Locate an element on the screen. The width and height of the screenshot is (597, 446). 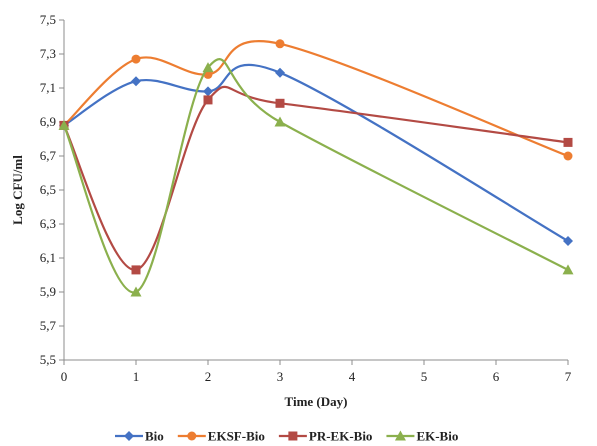
x-tick-label: 3 is located at coordinates (280, 376).